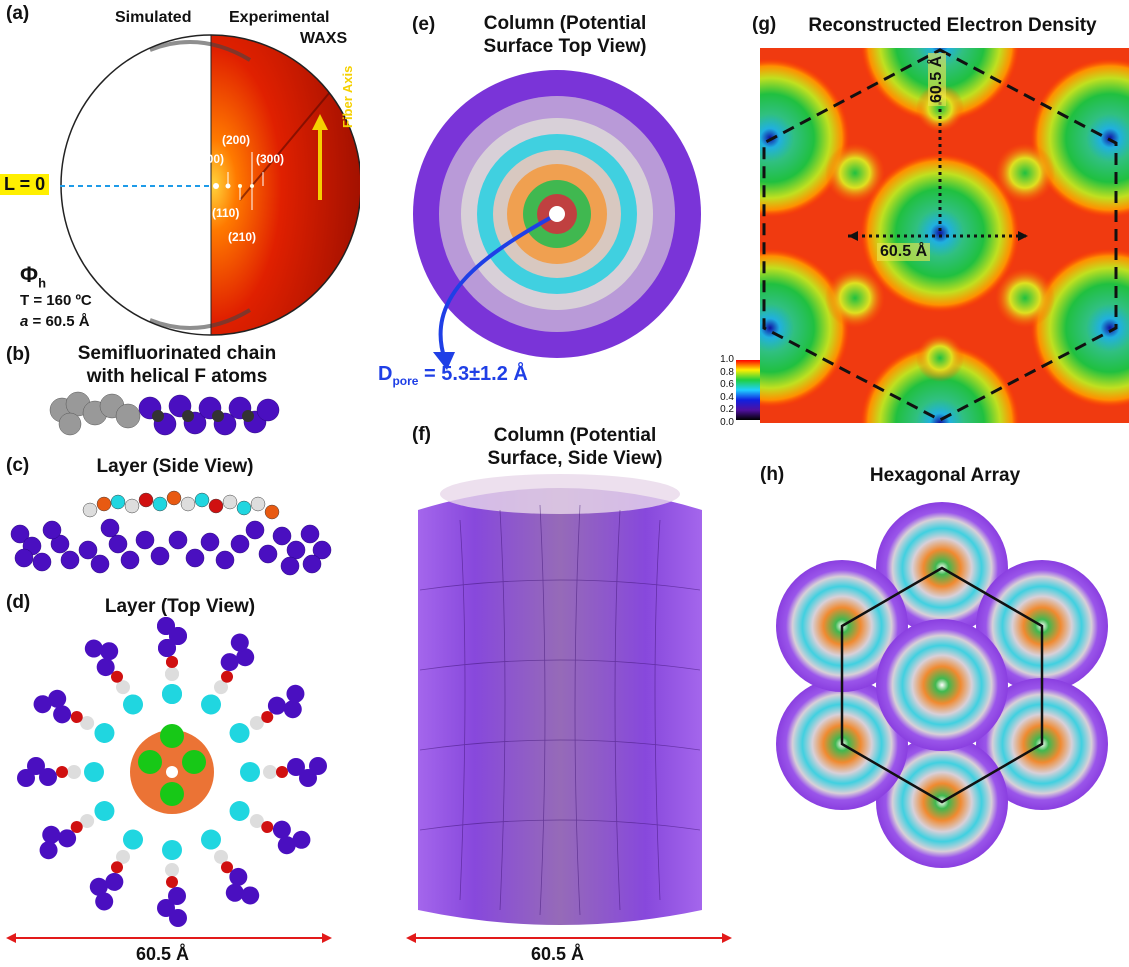  I want to click on fiber-axis-arrowhead, so click(320, 122).